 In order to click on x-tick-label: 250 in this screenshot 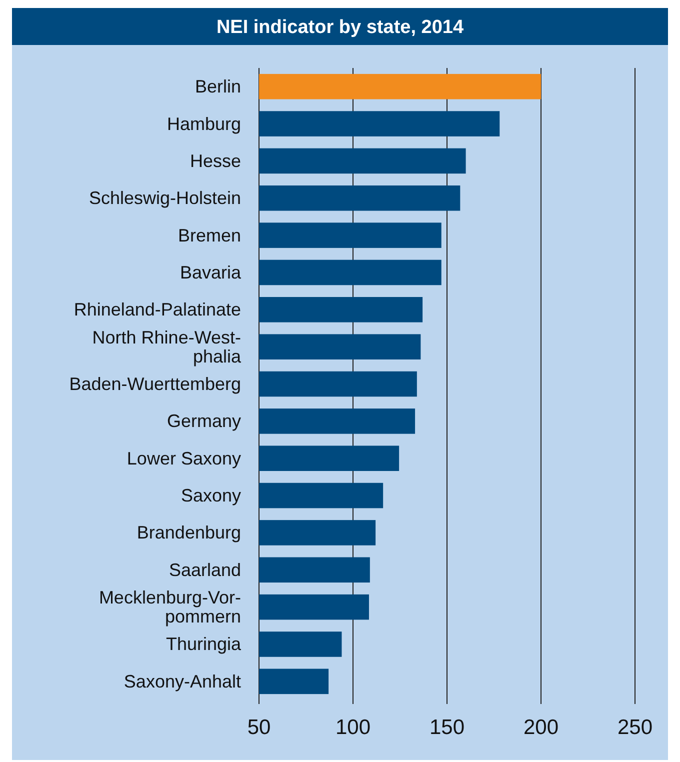, I will do `click(635, 727)`.